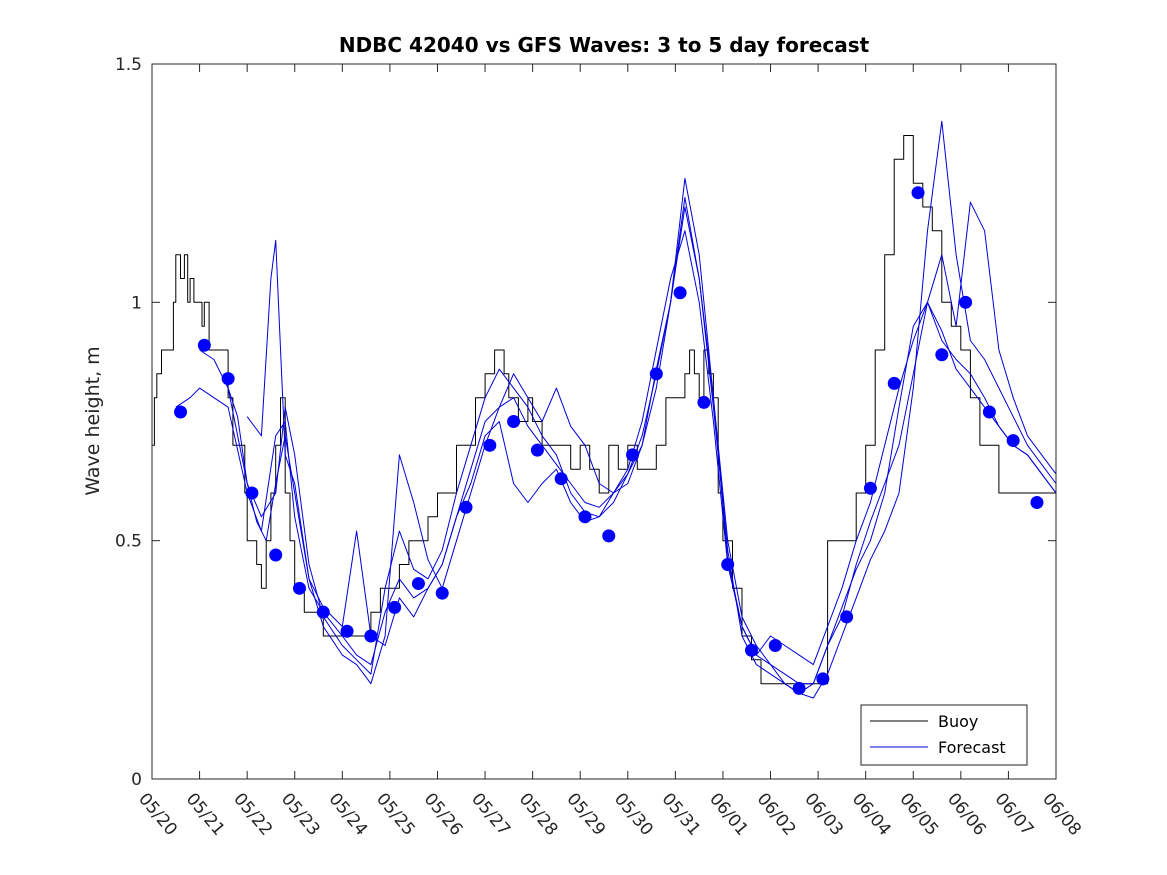 This screenshot has width=1167, height=875. What do you see at coordinates (681, 814) in the screenshot?
I see `x-tick-label: 05/31` at bounding box center [681, 814].